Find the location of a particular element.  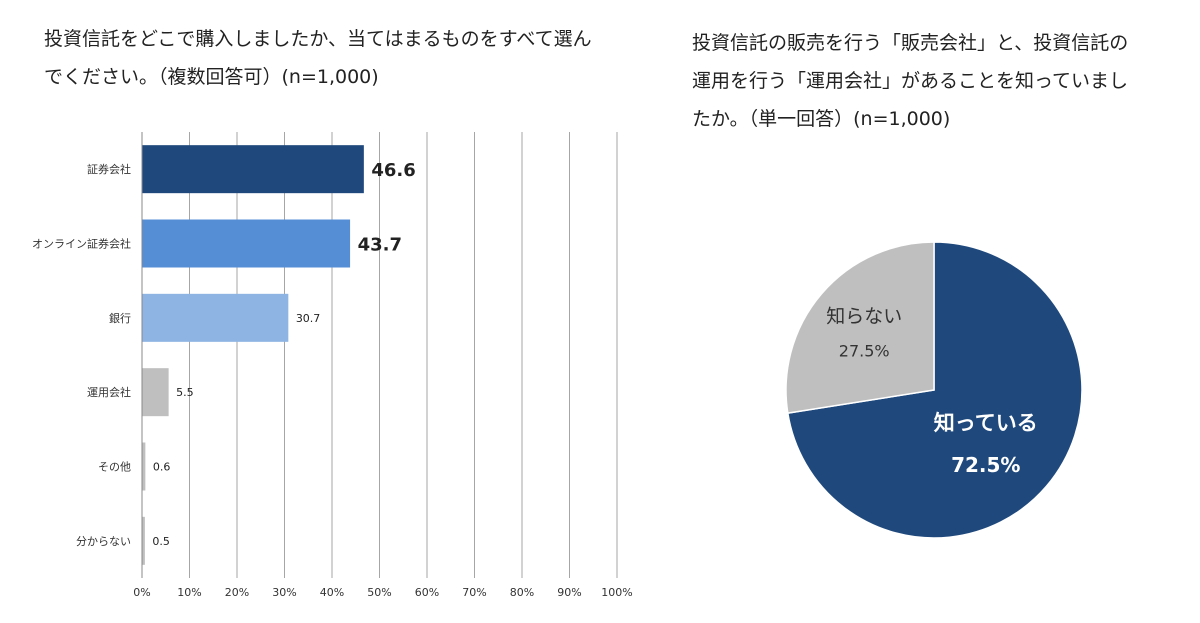

pie-slice-label: 知っている is located at coordinates (986, 423).